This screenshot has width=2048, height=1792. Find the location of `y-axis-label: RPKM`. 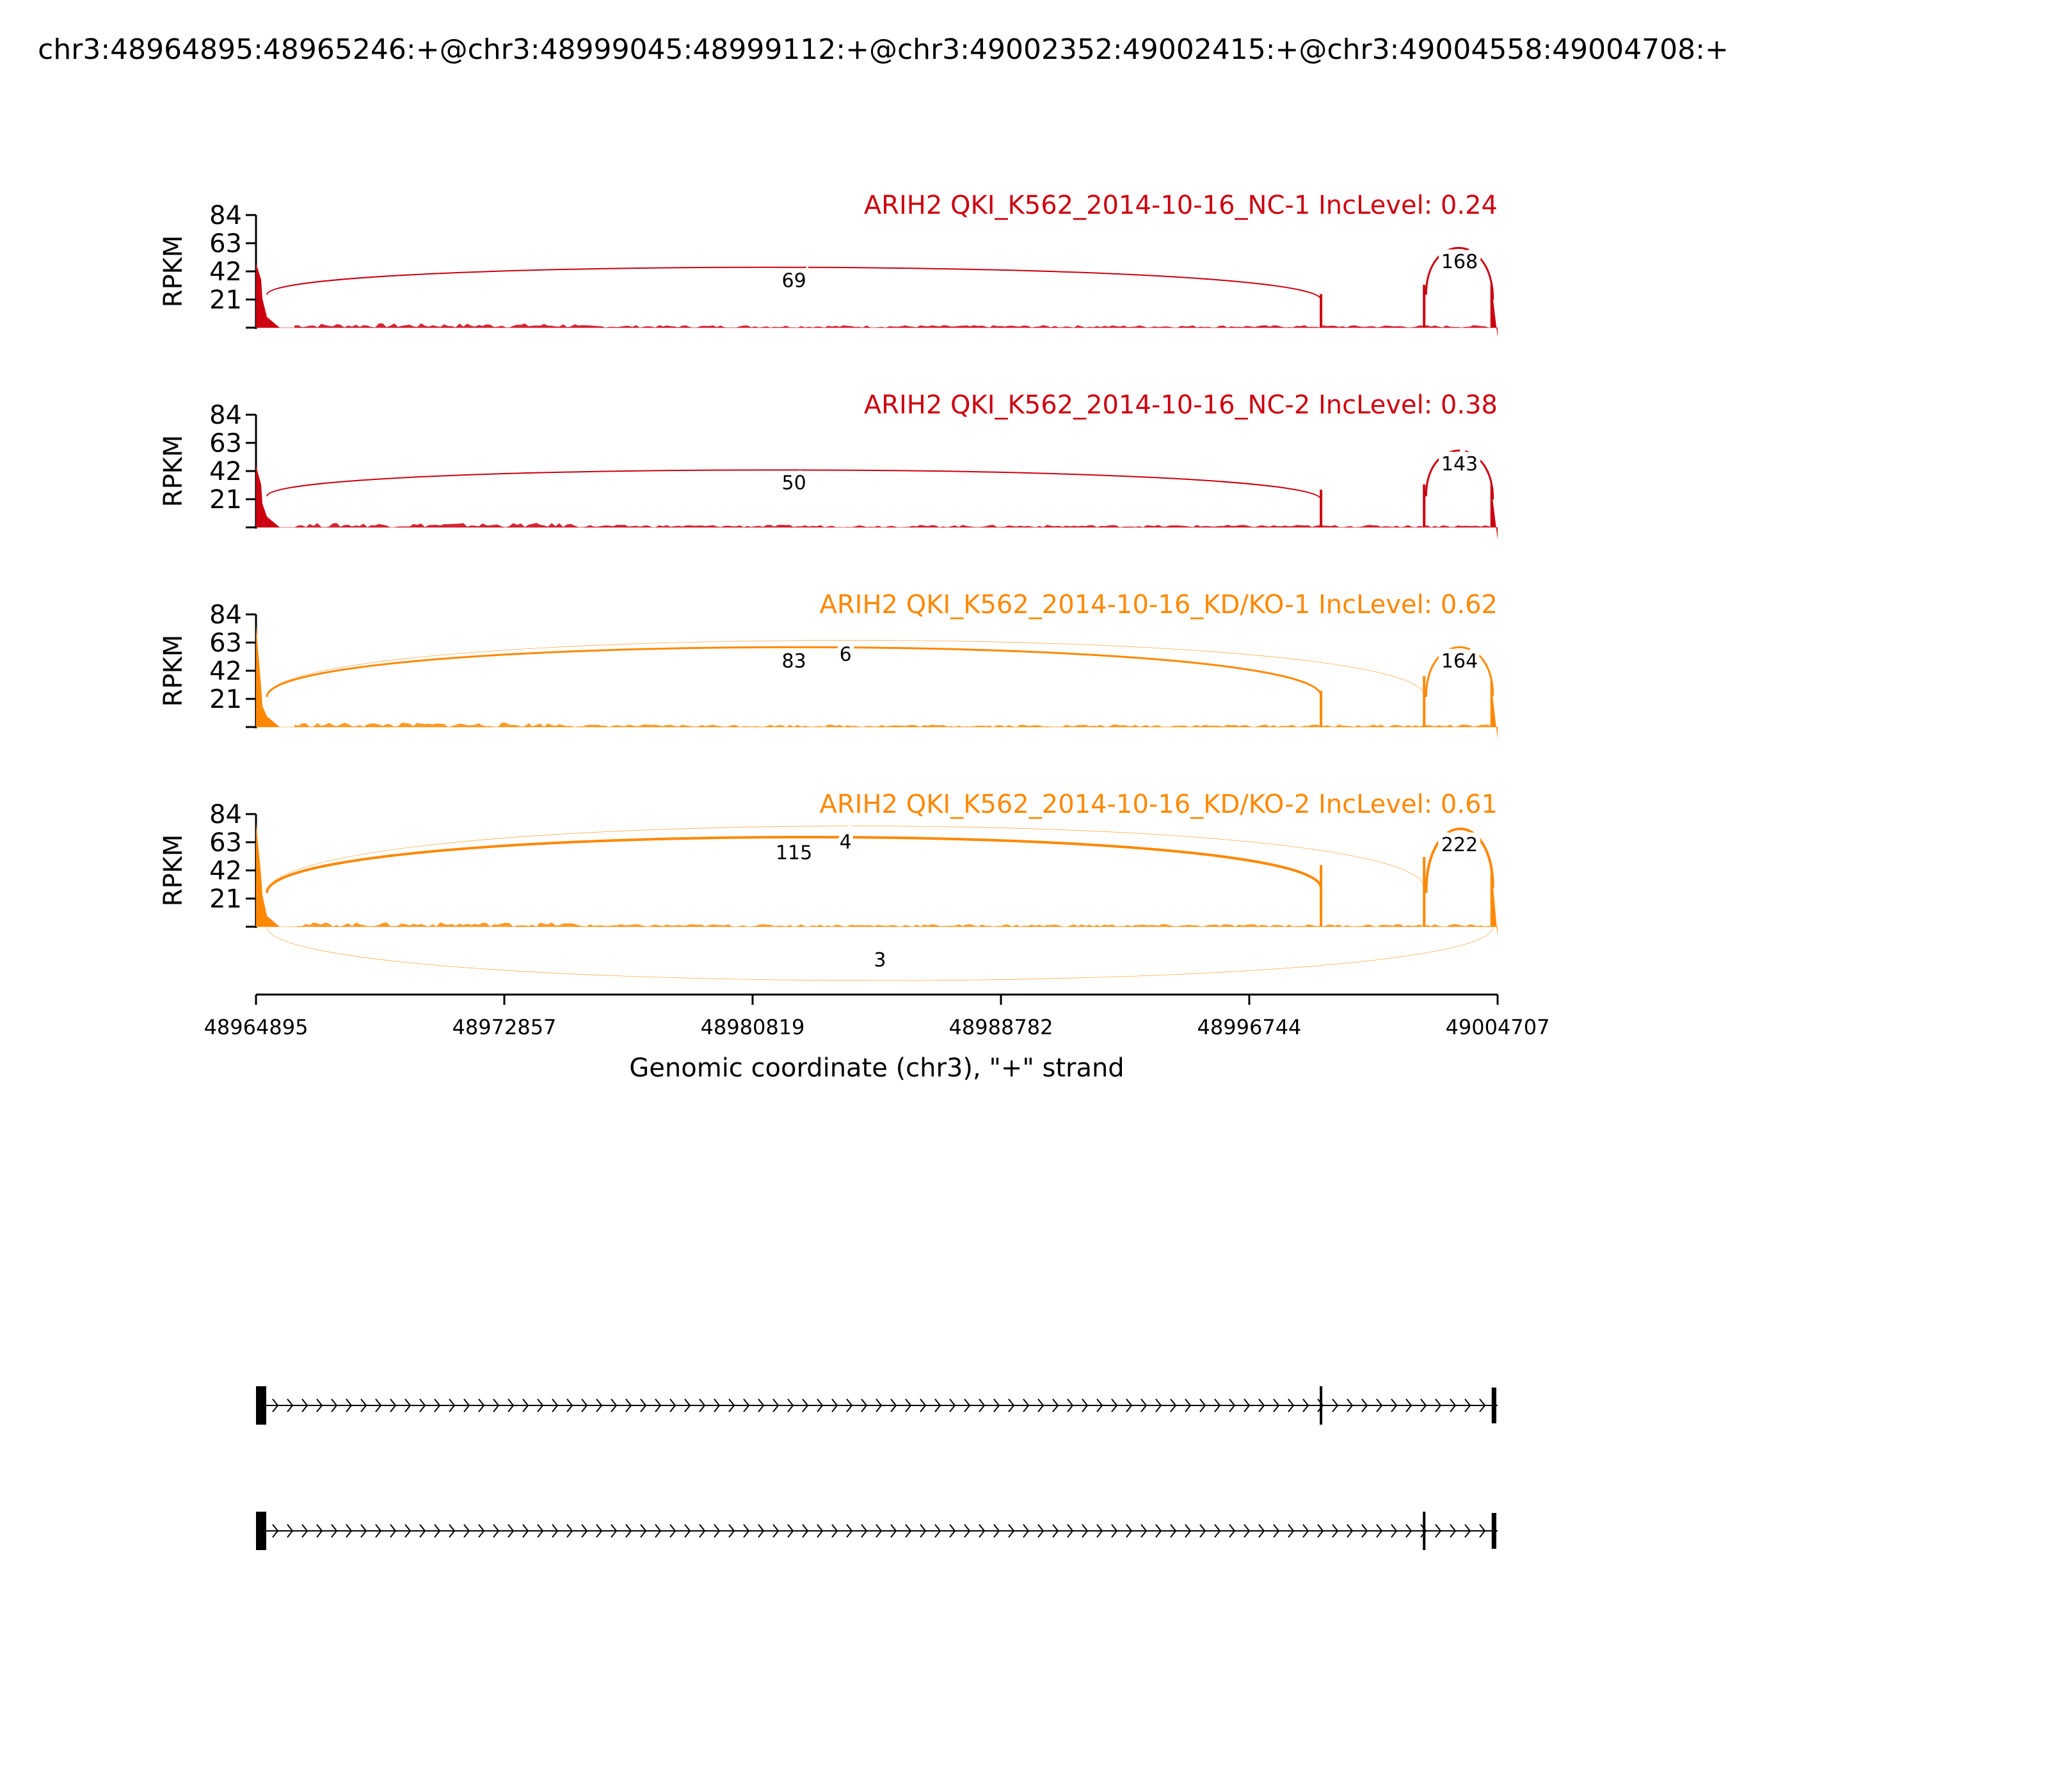

y-axis-label: RPKM is located at coordinates (173, 671).